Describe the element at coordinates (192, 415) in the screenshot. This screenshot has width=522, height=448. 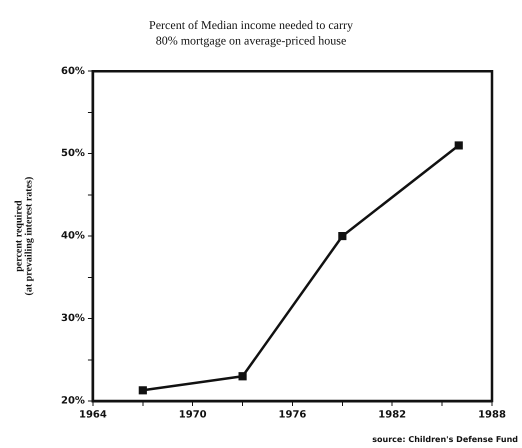
I see `x-tick-label: 1970` at that location.